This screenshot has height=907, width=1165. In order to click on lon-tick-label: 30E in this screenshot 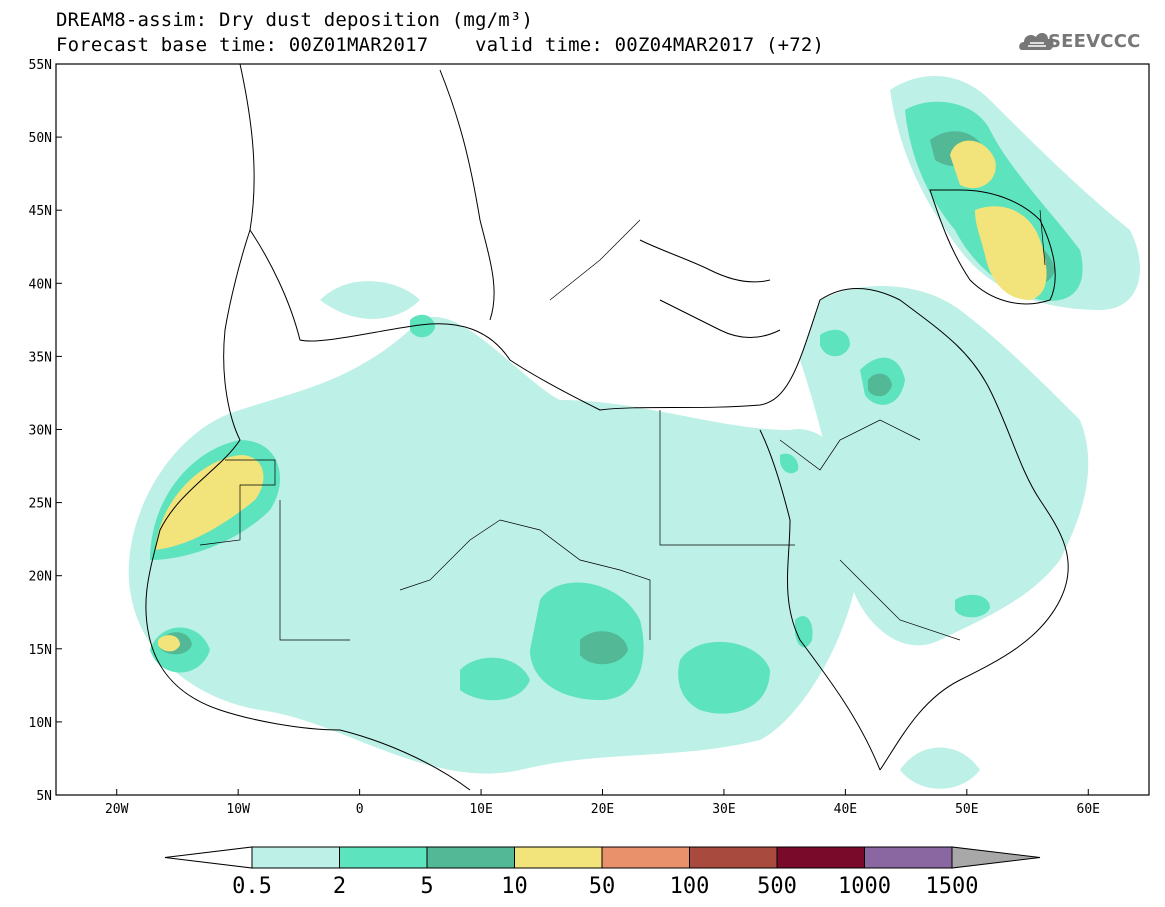, I will do `click(723, 809)`.